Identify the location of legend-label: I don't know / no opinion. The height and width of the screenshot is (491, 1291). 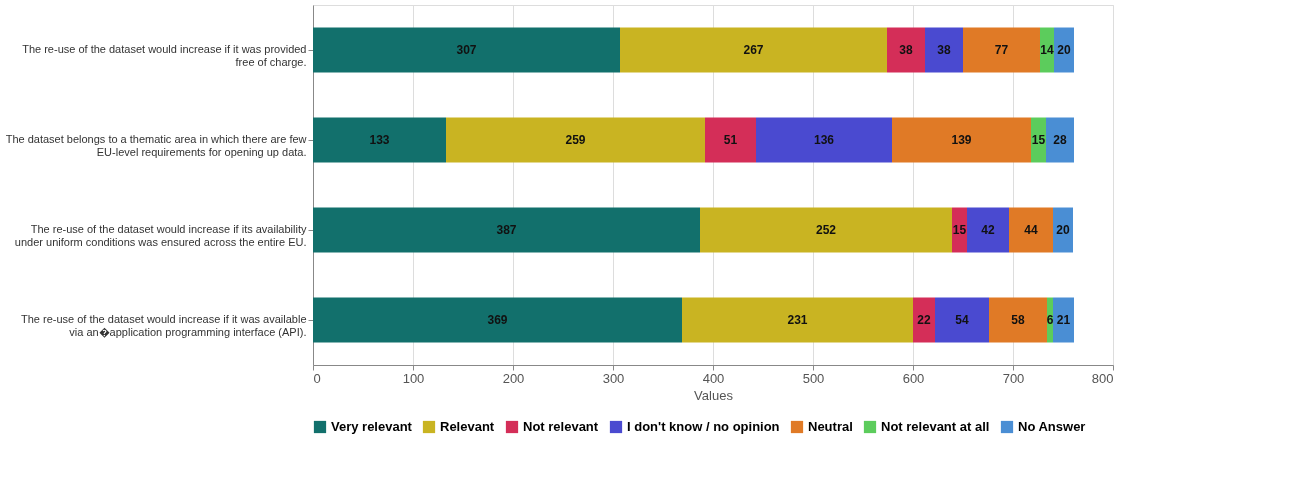
(703, 426).